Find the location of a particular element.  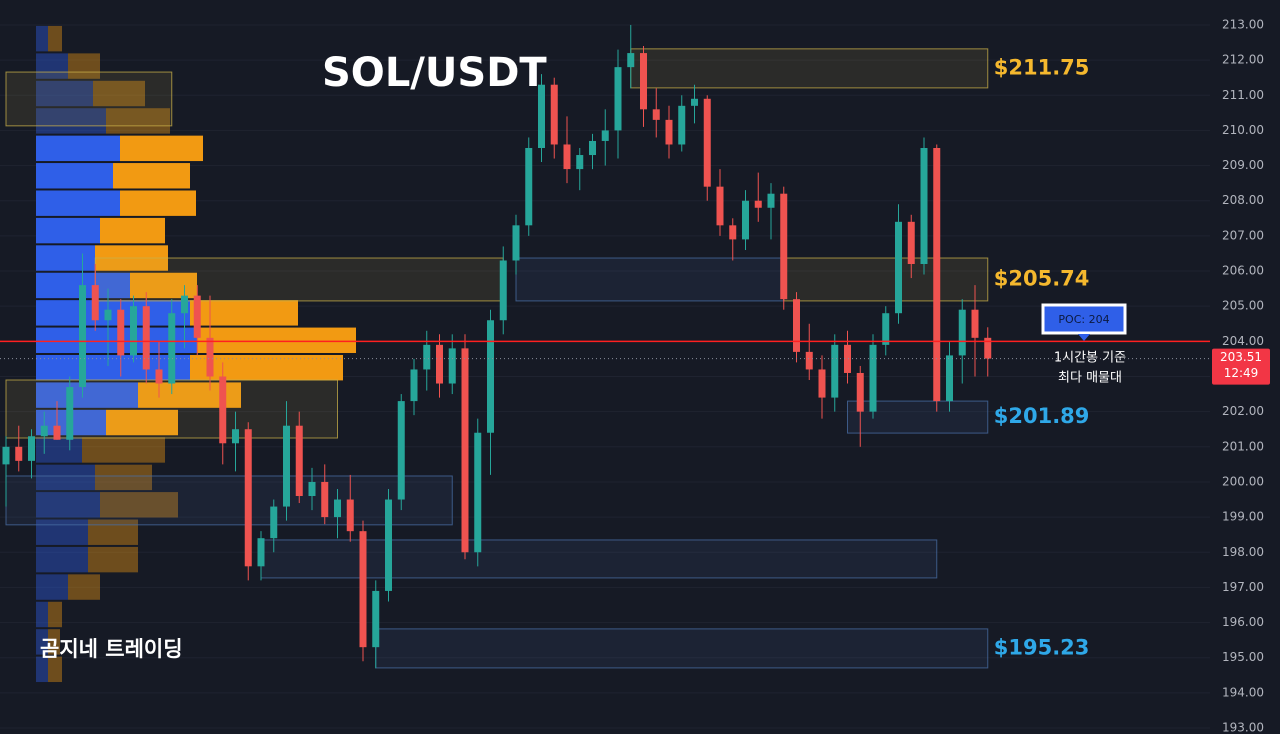

watermark: 곰지네 트레이딩 is located at coordinates (111, 649).